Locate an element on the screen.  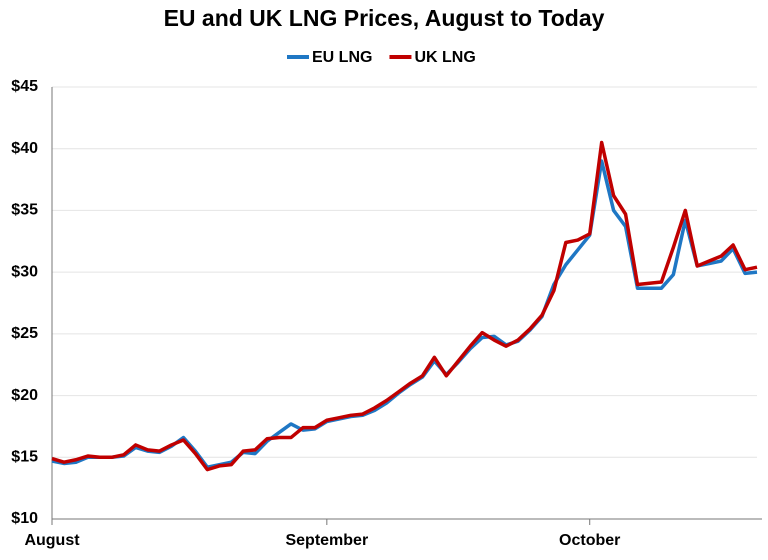
x-tick-label: October is located at coordinates (589, 540).